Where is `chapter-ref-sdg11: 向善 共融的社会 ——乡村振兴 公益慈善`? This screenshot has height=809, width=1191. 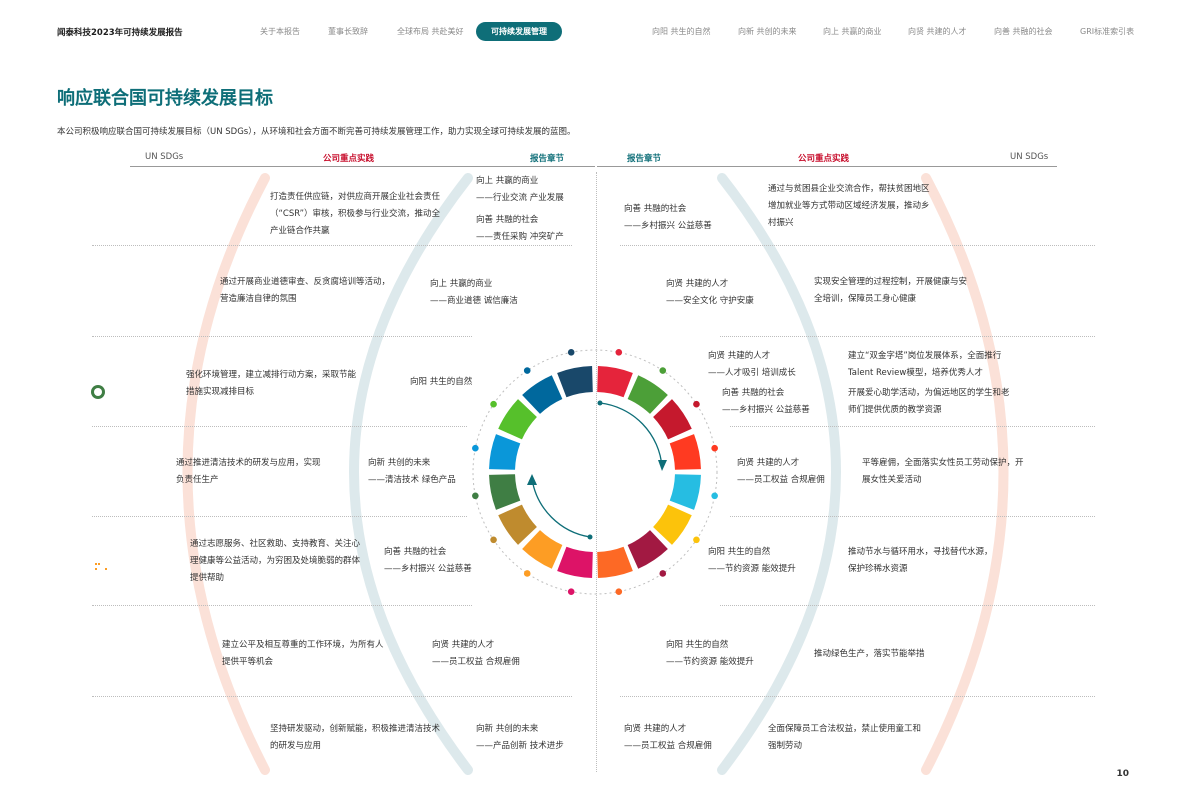 chapter-ref-sdg11: 向善 共融的社会 ——乡村振兴 公益慈善 is located at coordinates (428, 561).